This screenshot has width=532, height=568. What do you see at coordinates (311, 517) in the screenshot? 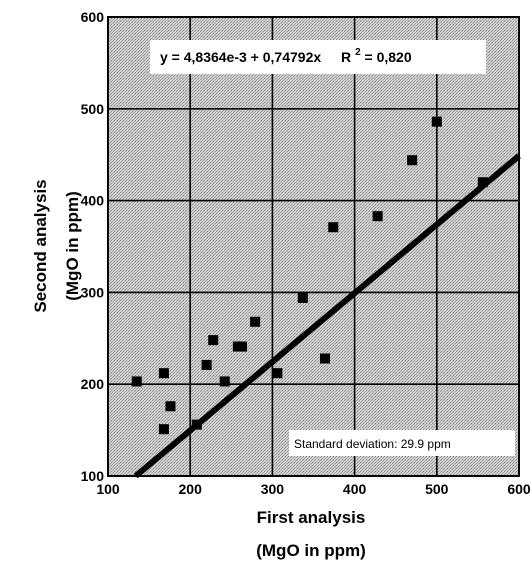
I see `x-axis-title: First analysis` at bounding box center [311, 517].